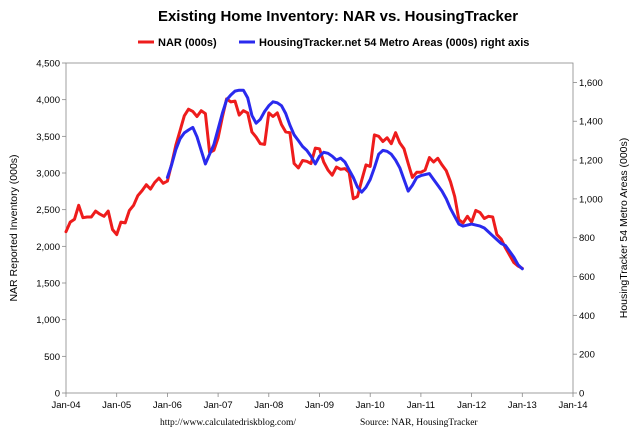  I want to click on right-tick-label: 1,600, so click(591, 83).